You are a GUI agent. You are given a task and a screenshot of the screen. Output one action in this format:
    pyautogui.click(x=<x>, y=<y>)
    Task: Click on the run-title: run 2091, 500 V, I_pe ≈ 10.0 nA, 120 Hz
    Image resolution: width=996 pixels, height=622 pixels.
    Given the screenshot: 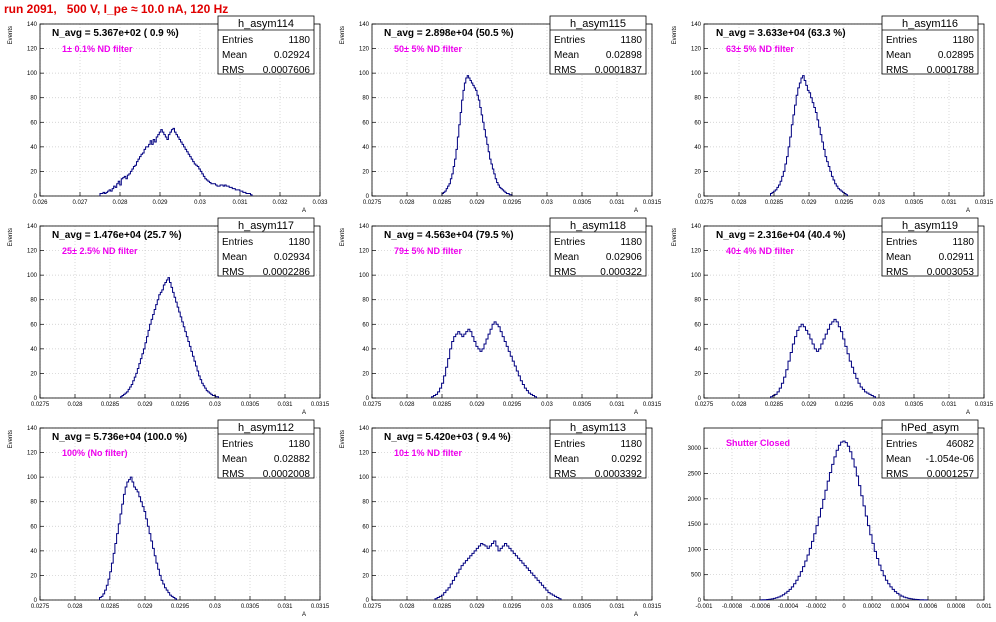 What is the action you would take?
    pyautogui.click(x=116, y=9)
    